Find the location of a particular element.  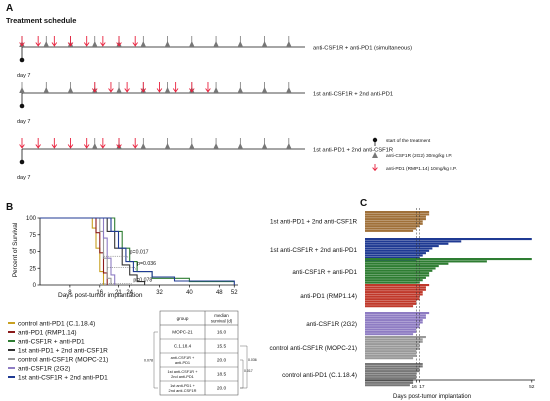

legend-item: anti-CSF1R (2G2) is located at coordinates (39, 369).